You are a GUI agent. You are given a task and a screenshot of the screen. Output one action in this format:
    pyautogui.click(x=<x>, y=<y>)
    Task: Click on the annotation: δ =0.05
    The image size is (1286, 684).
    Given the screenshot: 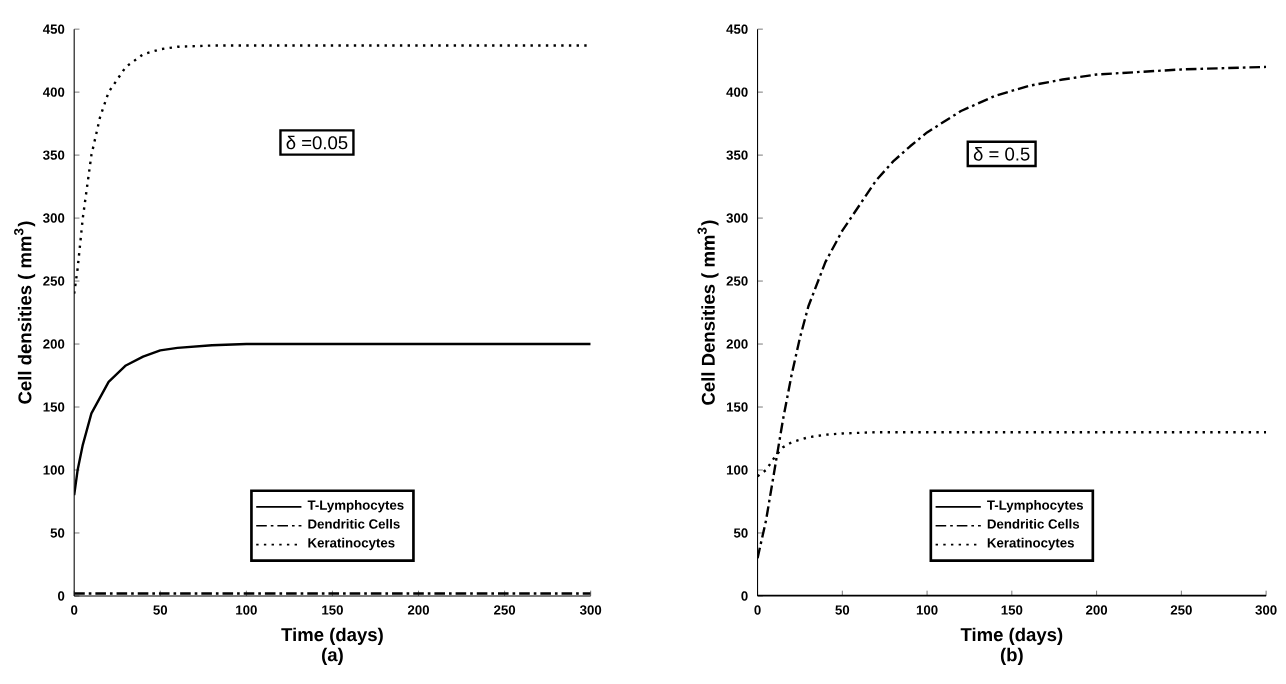 What is the action you would take?
    pyautogui.click(x=317, y=143)
    